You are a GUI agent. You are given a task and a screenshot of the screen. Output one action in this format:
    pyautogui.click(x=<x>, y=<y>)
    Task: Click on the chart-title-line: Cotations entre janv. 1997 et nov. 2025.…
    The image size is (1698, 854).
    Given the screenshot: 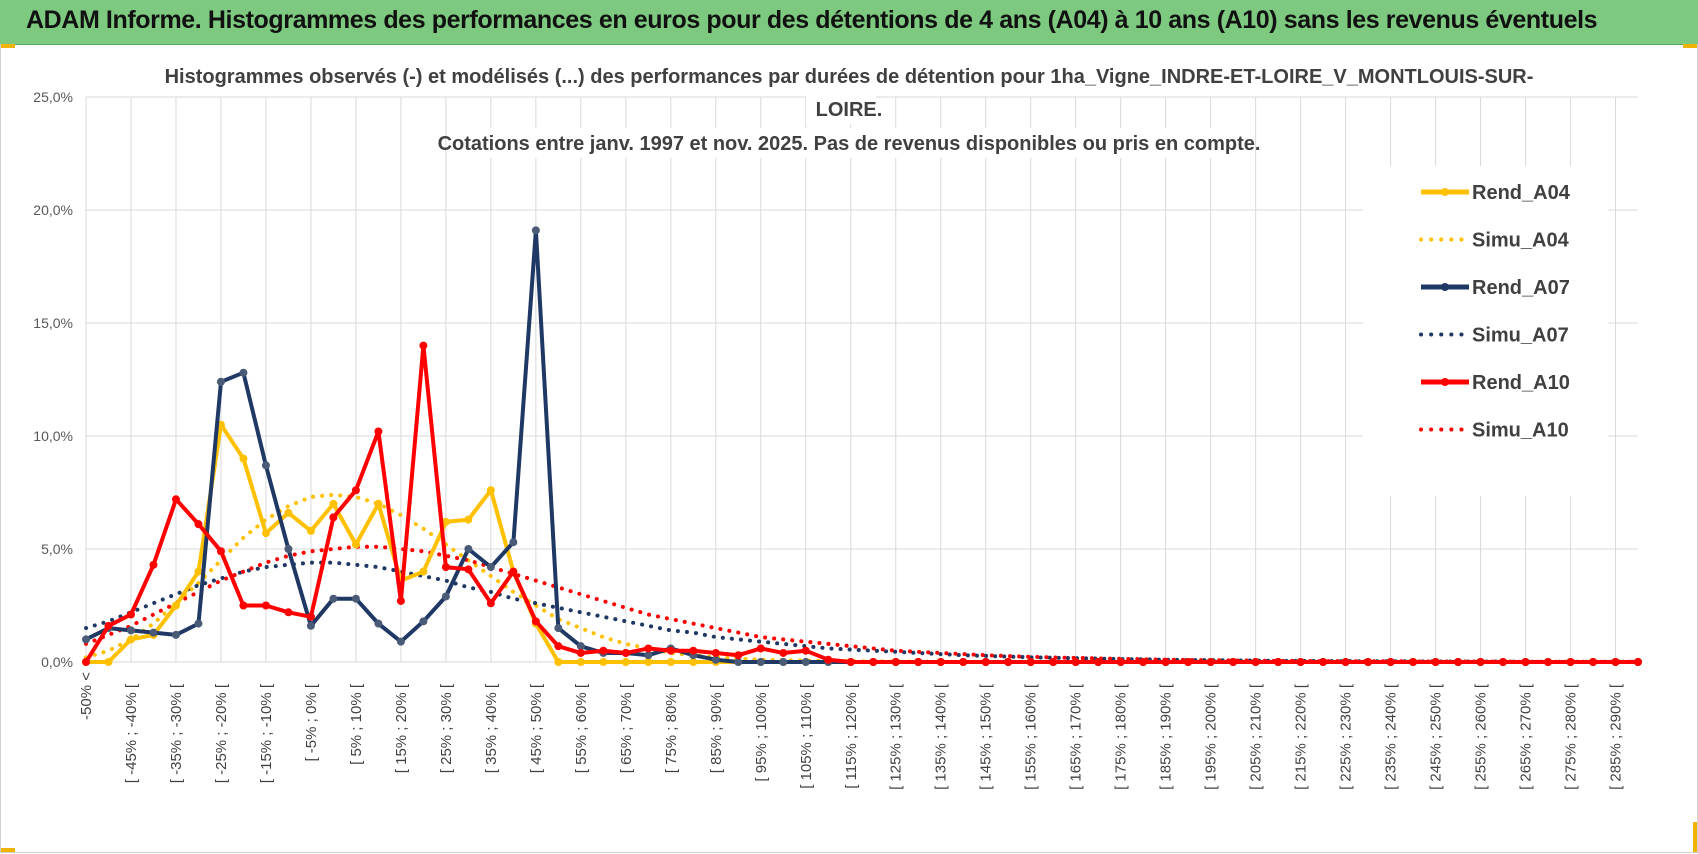 What is the action you would take?
    pyautogui.click(x=849, y=144)
    